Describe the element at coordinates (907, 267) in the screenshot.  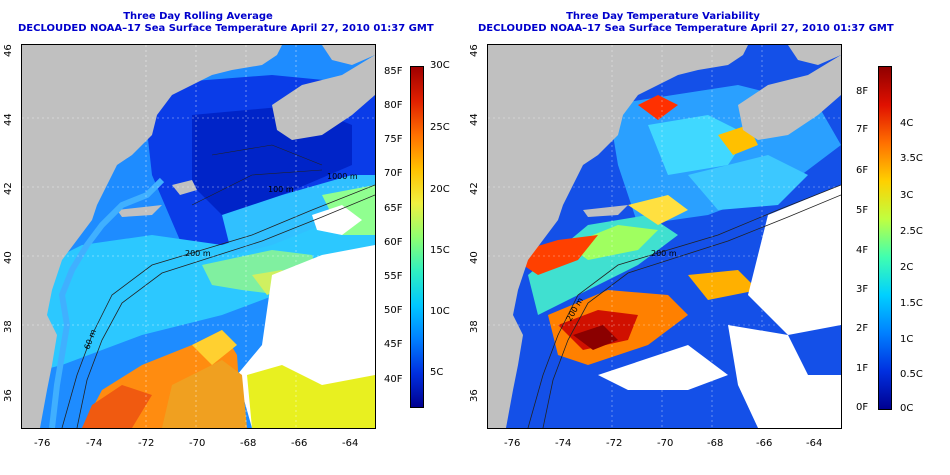
I see `colorbar-label-c: 2C` at that location.